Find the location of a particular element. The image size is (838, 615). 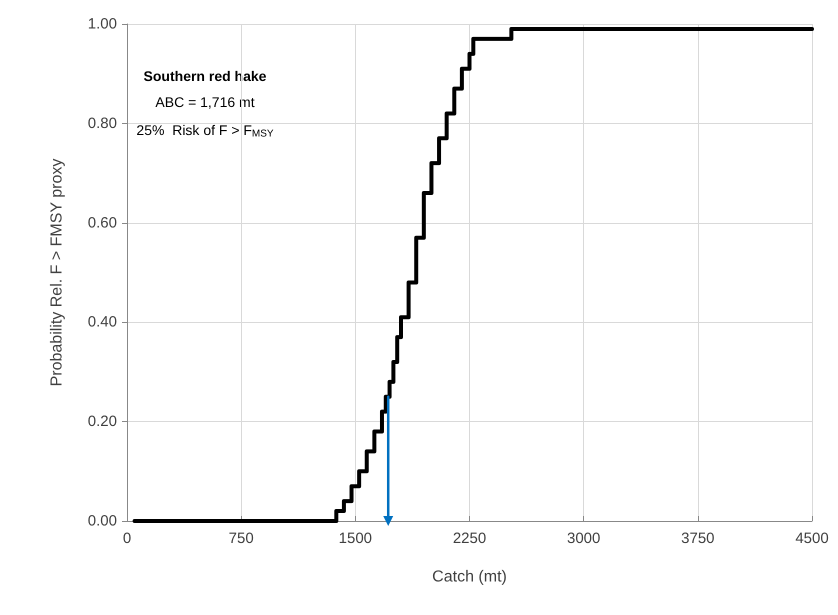

x-axis-title: Catch (mt) is located at coordinates (469, 577).